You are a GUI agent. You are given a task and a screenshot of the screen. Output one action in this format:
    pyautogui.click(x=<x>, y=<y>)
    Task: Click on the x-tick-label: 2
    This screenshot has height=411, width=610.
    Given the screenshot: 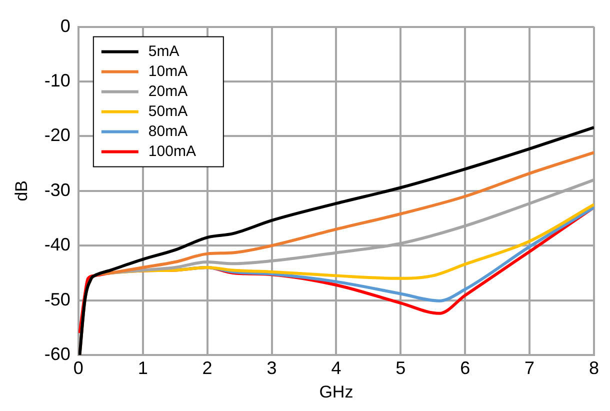 What is the action you would take?
    pyautogui.click(x=207, y=368)
    